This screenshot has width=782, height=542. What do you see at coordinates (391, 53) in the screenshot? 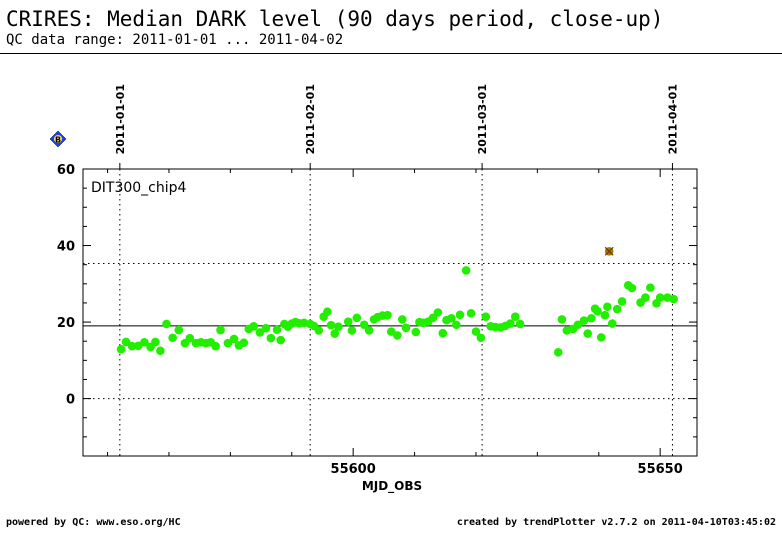
I see `title-divider` at bounding box center [391, 53].